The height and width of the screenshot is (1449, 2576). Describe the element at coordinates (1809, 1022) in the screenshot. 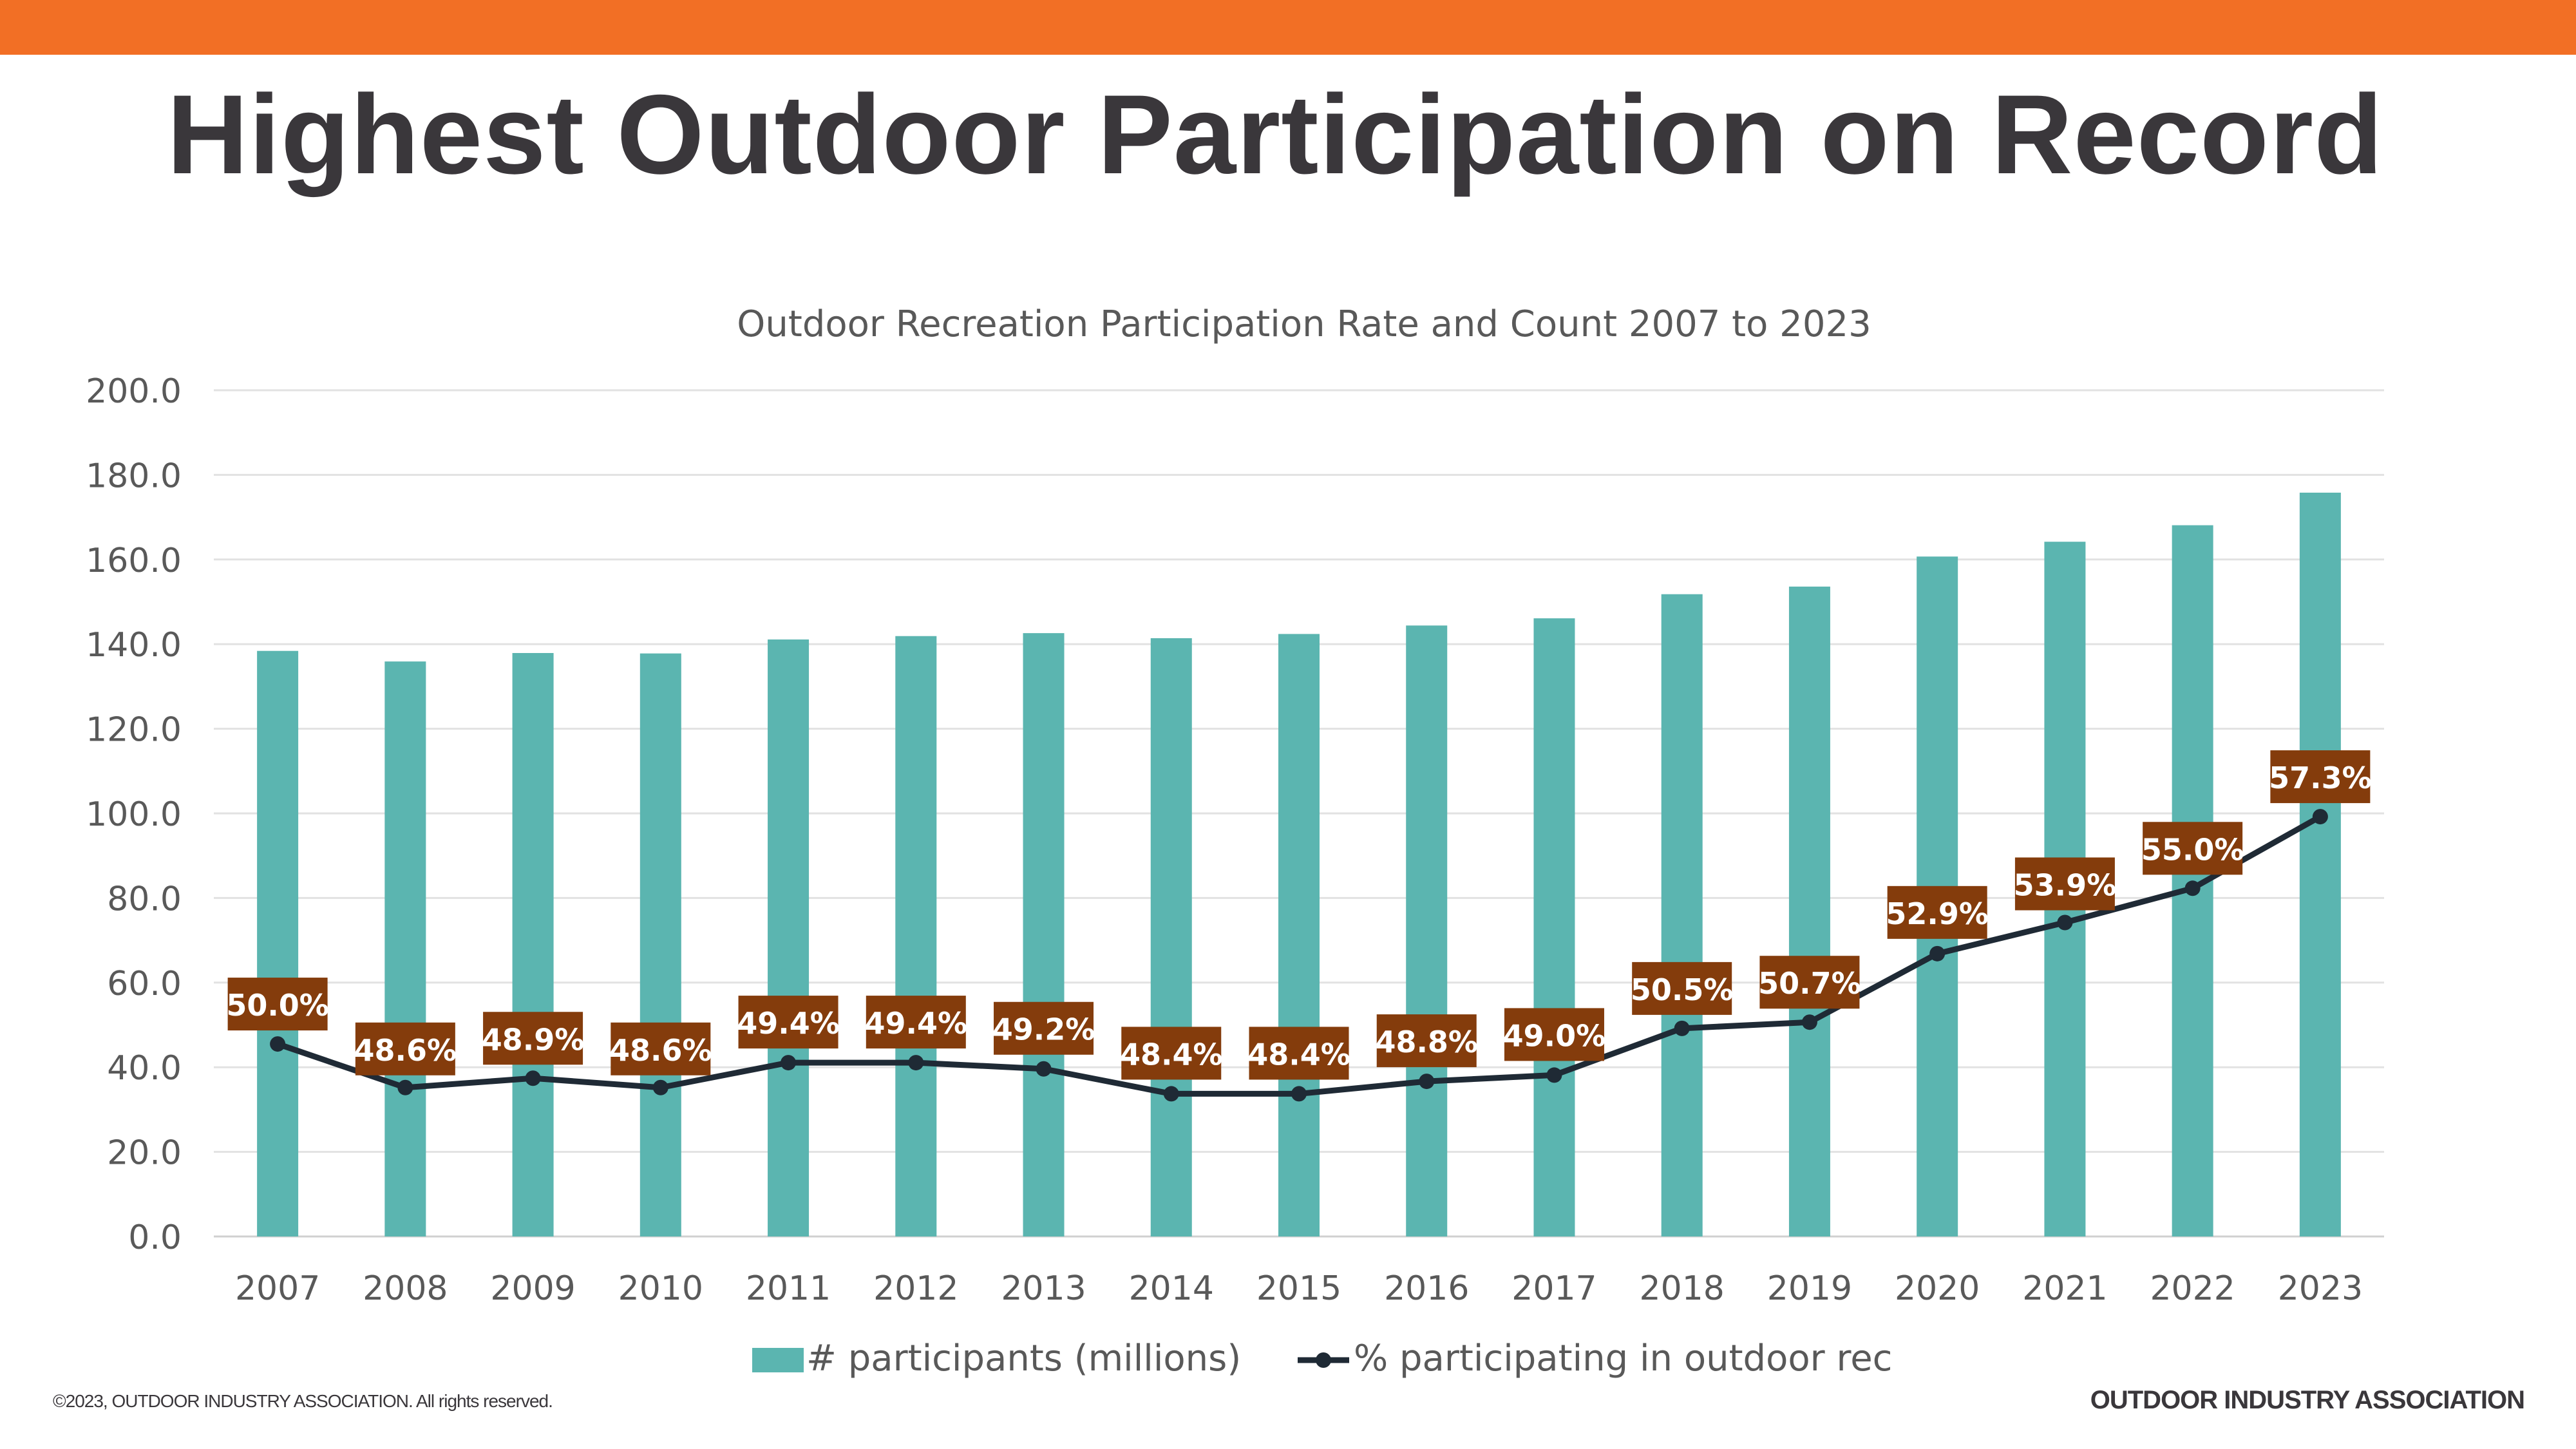

I see `line-point-2019` at that location.